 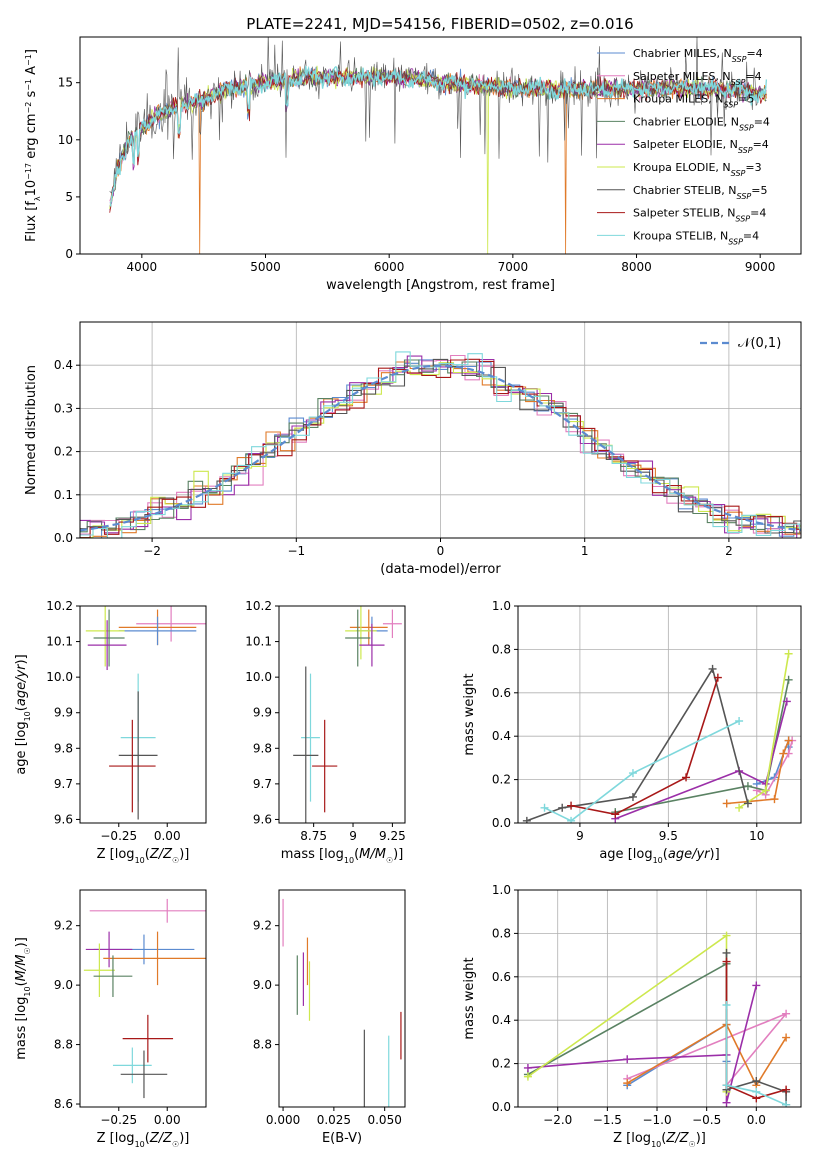 I want to click on x-tick-label: 0.0, so click(x=756, y=1120).